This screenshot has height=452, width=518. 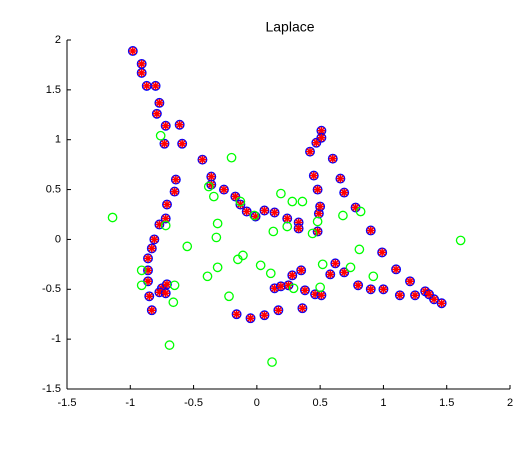 I want to click on y-tick-label: 1, so click(x=58, y=140).